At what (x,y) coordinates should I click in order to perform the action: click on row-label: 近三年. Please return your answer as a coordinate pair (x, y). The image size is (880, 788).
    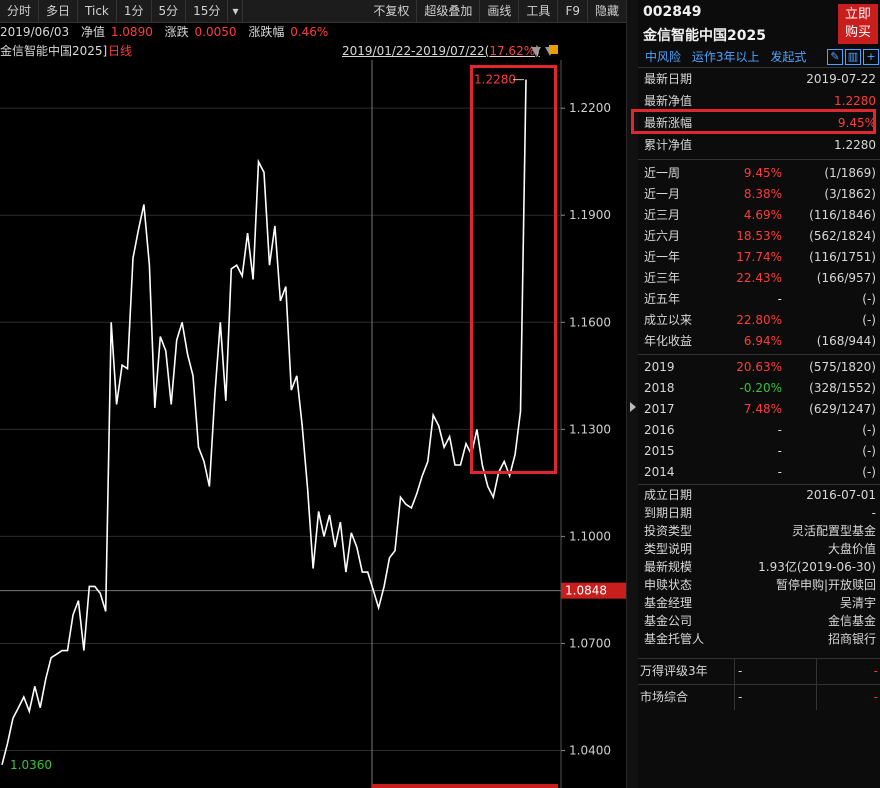
    Looking at the image, I should click on (662, 278).